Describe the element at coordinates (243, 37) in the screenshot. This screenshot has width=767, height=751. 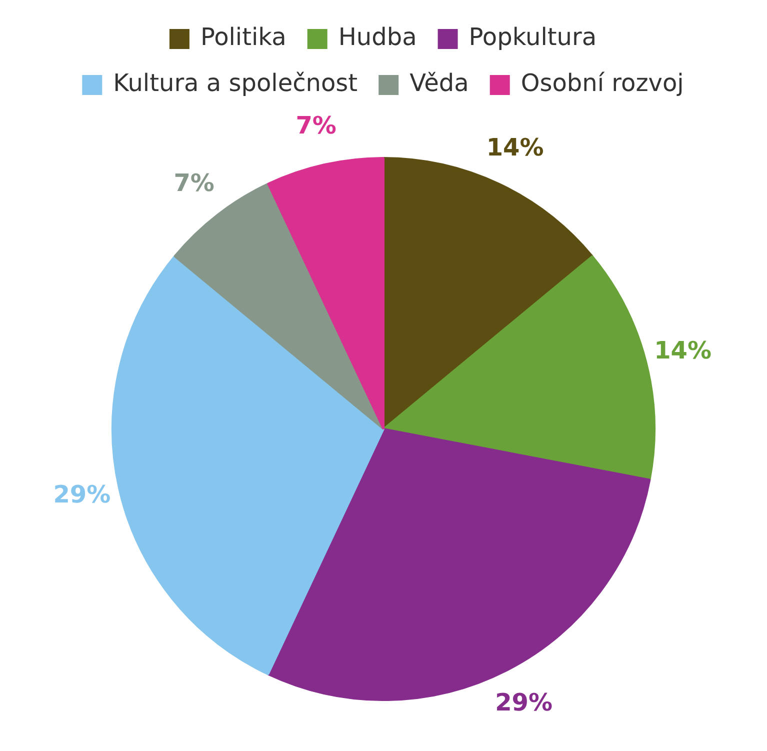
I see `legend-label: Politika` at that location.